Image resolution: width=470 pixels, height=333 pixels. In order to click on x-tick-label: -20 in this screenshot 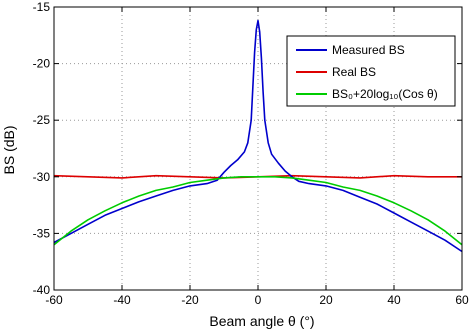, I will do `click(190, 300)`.